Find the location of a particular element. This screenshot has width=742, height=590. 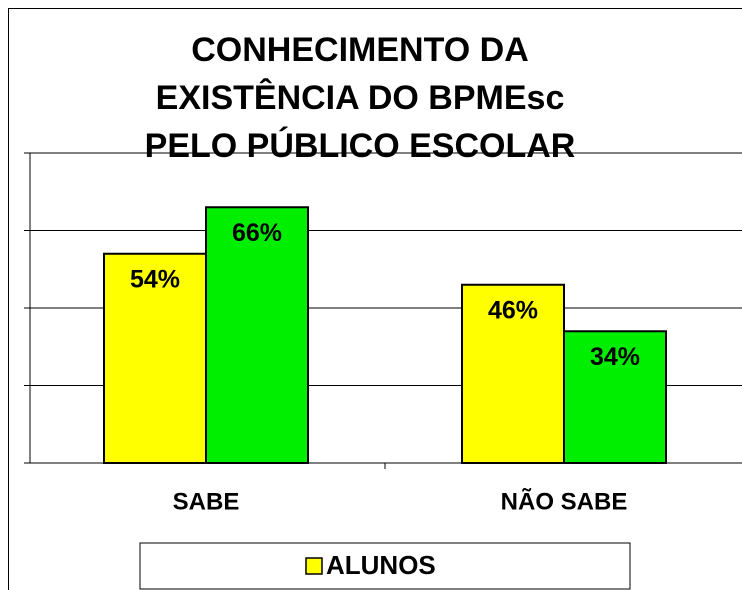

chart-title: PELO PÚBLICO ESCOLAR is located at coordinates (360, 146).